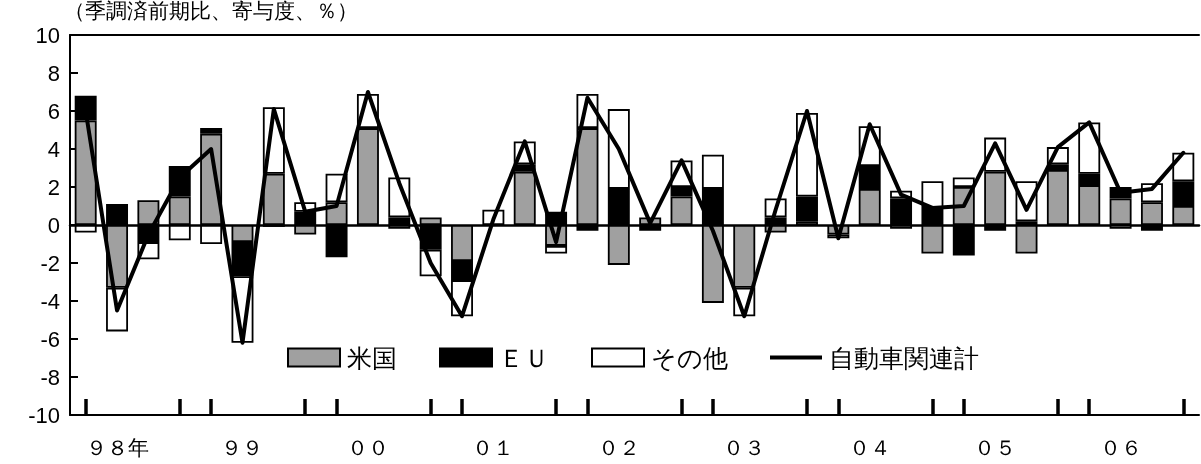 The image size is (1201, 464). Describe the element at coordinates (53, 225) in the screenshot. I see `y-tick-label: 0` at that location.